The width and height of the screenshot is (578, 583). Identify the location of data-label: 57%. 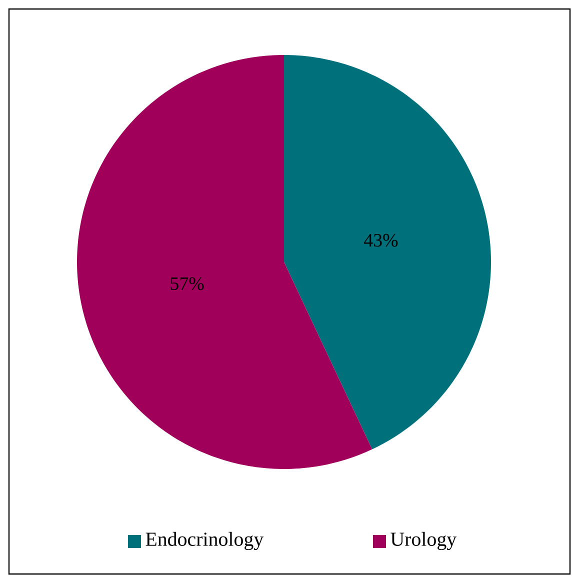
(187, 283).